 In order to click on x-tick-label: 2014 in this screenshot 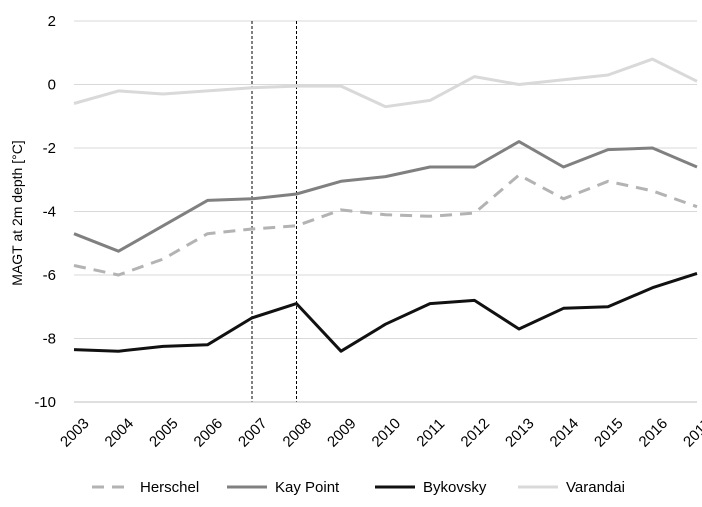, I will do `click(565, 433)`.